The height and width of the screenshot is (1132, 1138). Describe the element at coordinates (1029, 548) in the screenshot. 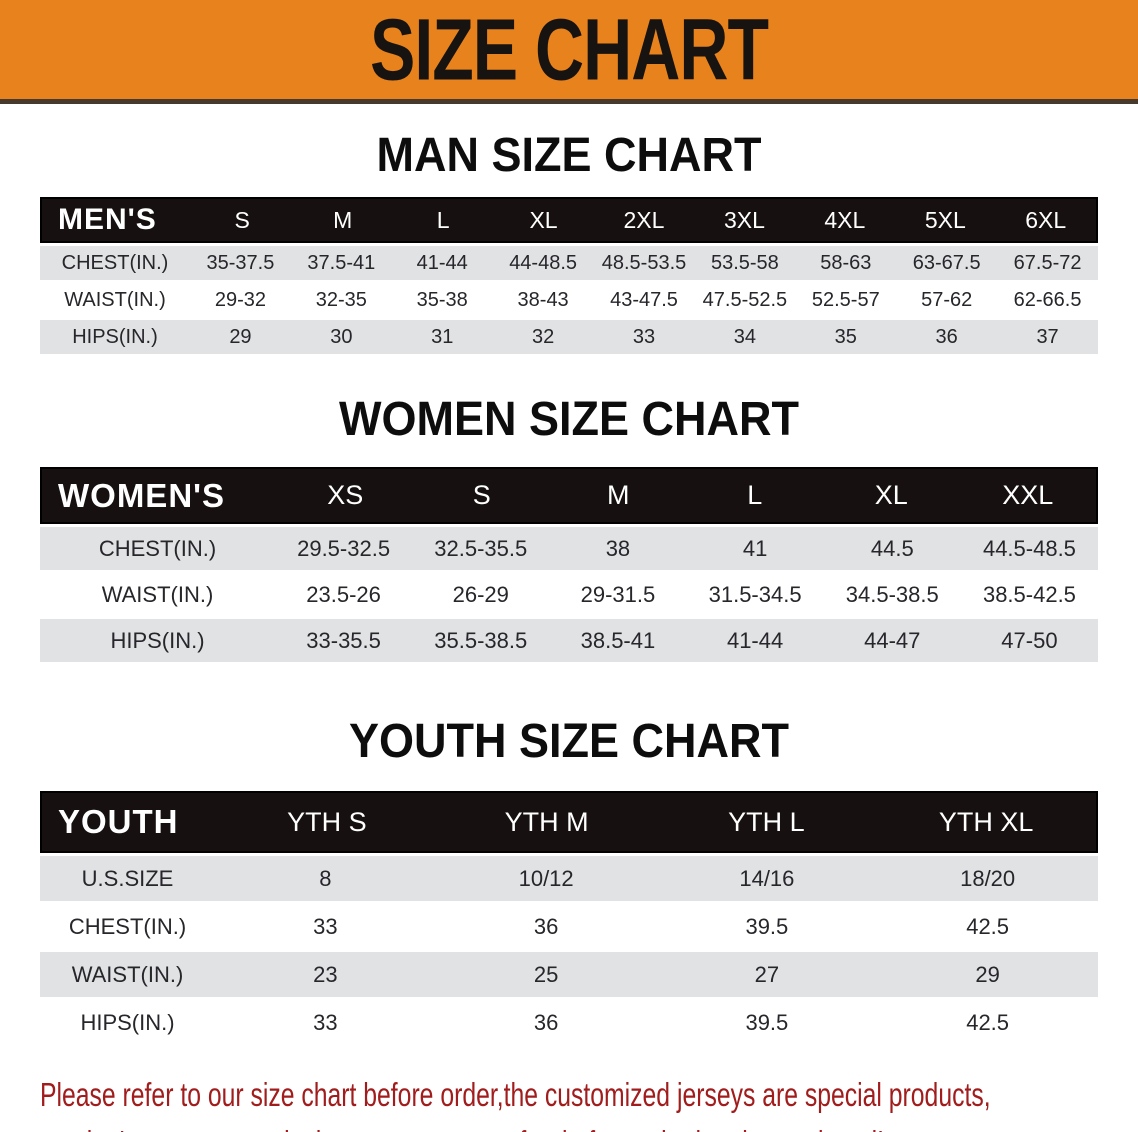

I see `size-value-cell: 44.5-48.5` at that location.